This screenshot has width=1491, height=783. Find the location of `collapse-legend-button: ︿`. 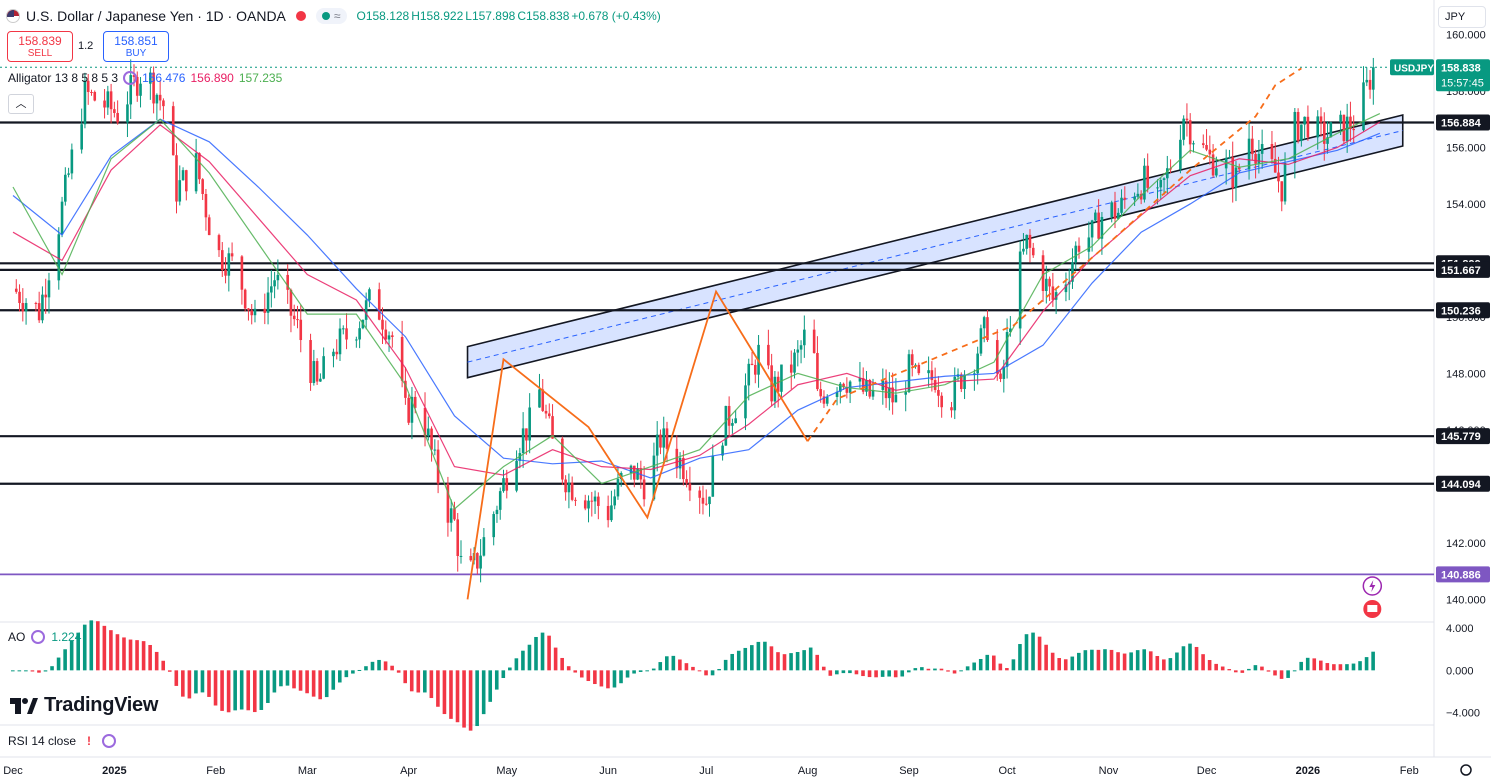

collapse-legend-button: ︿ is located at coordinates (21, 104).